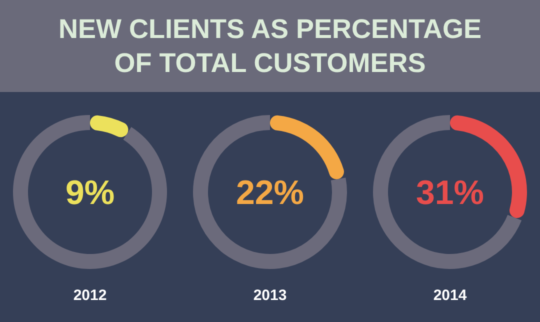 The image size is (540, 322). Describe the element at coordinates (450, 295) in the screenshot. I see `text: 2014` at that location.